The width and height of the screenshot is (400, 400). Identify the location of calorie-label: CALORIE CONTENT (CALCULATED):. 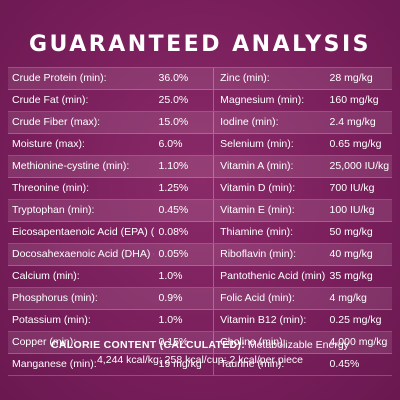
(148, 345).